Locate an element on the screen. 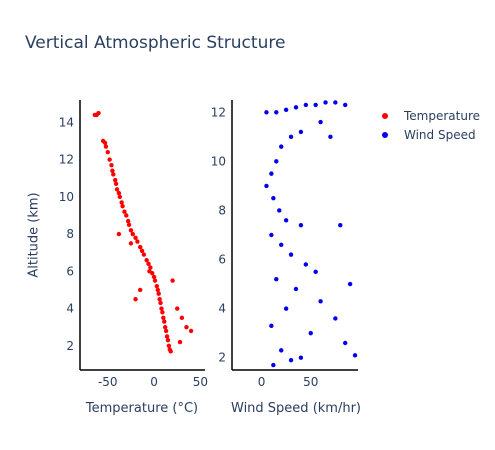  legend-item-wind-speed: Wind Speed is located at coordinates (429, 134).